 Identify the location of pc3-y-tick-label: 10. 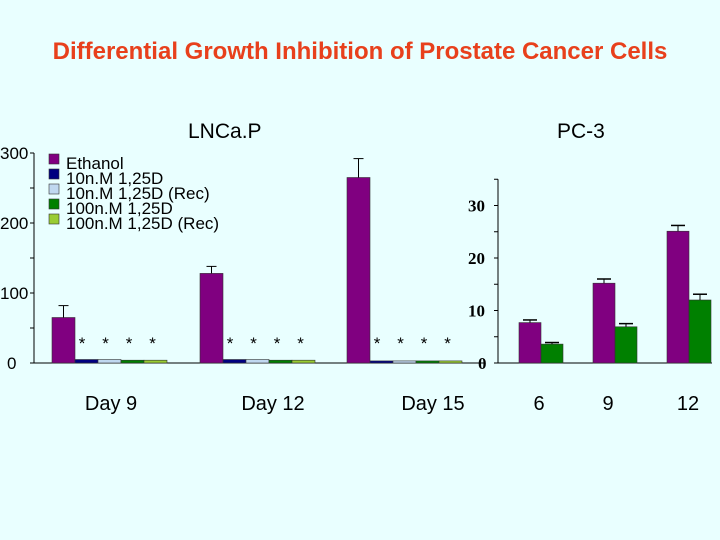
(476, 311).